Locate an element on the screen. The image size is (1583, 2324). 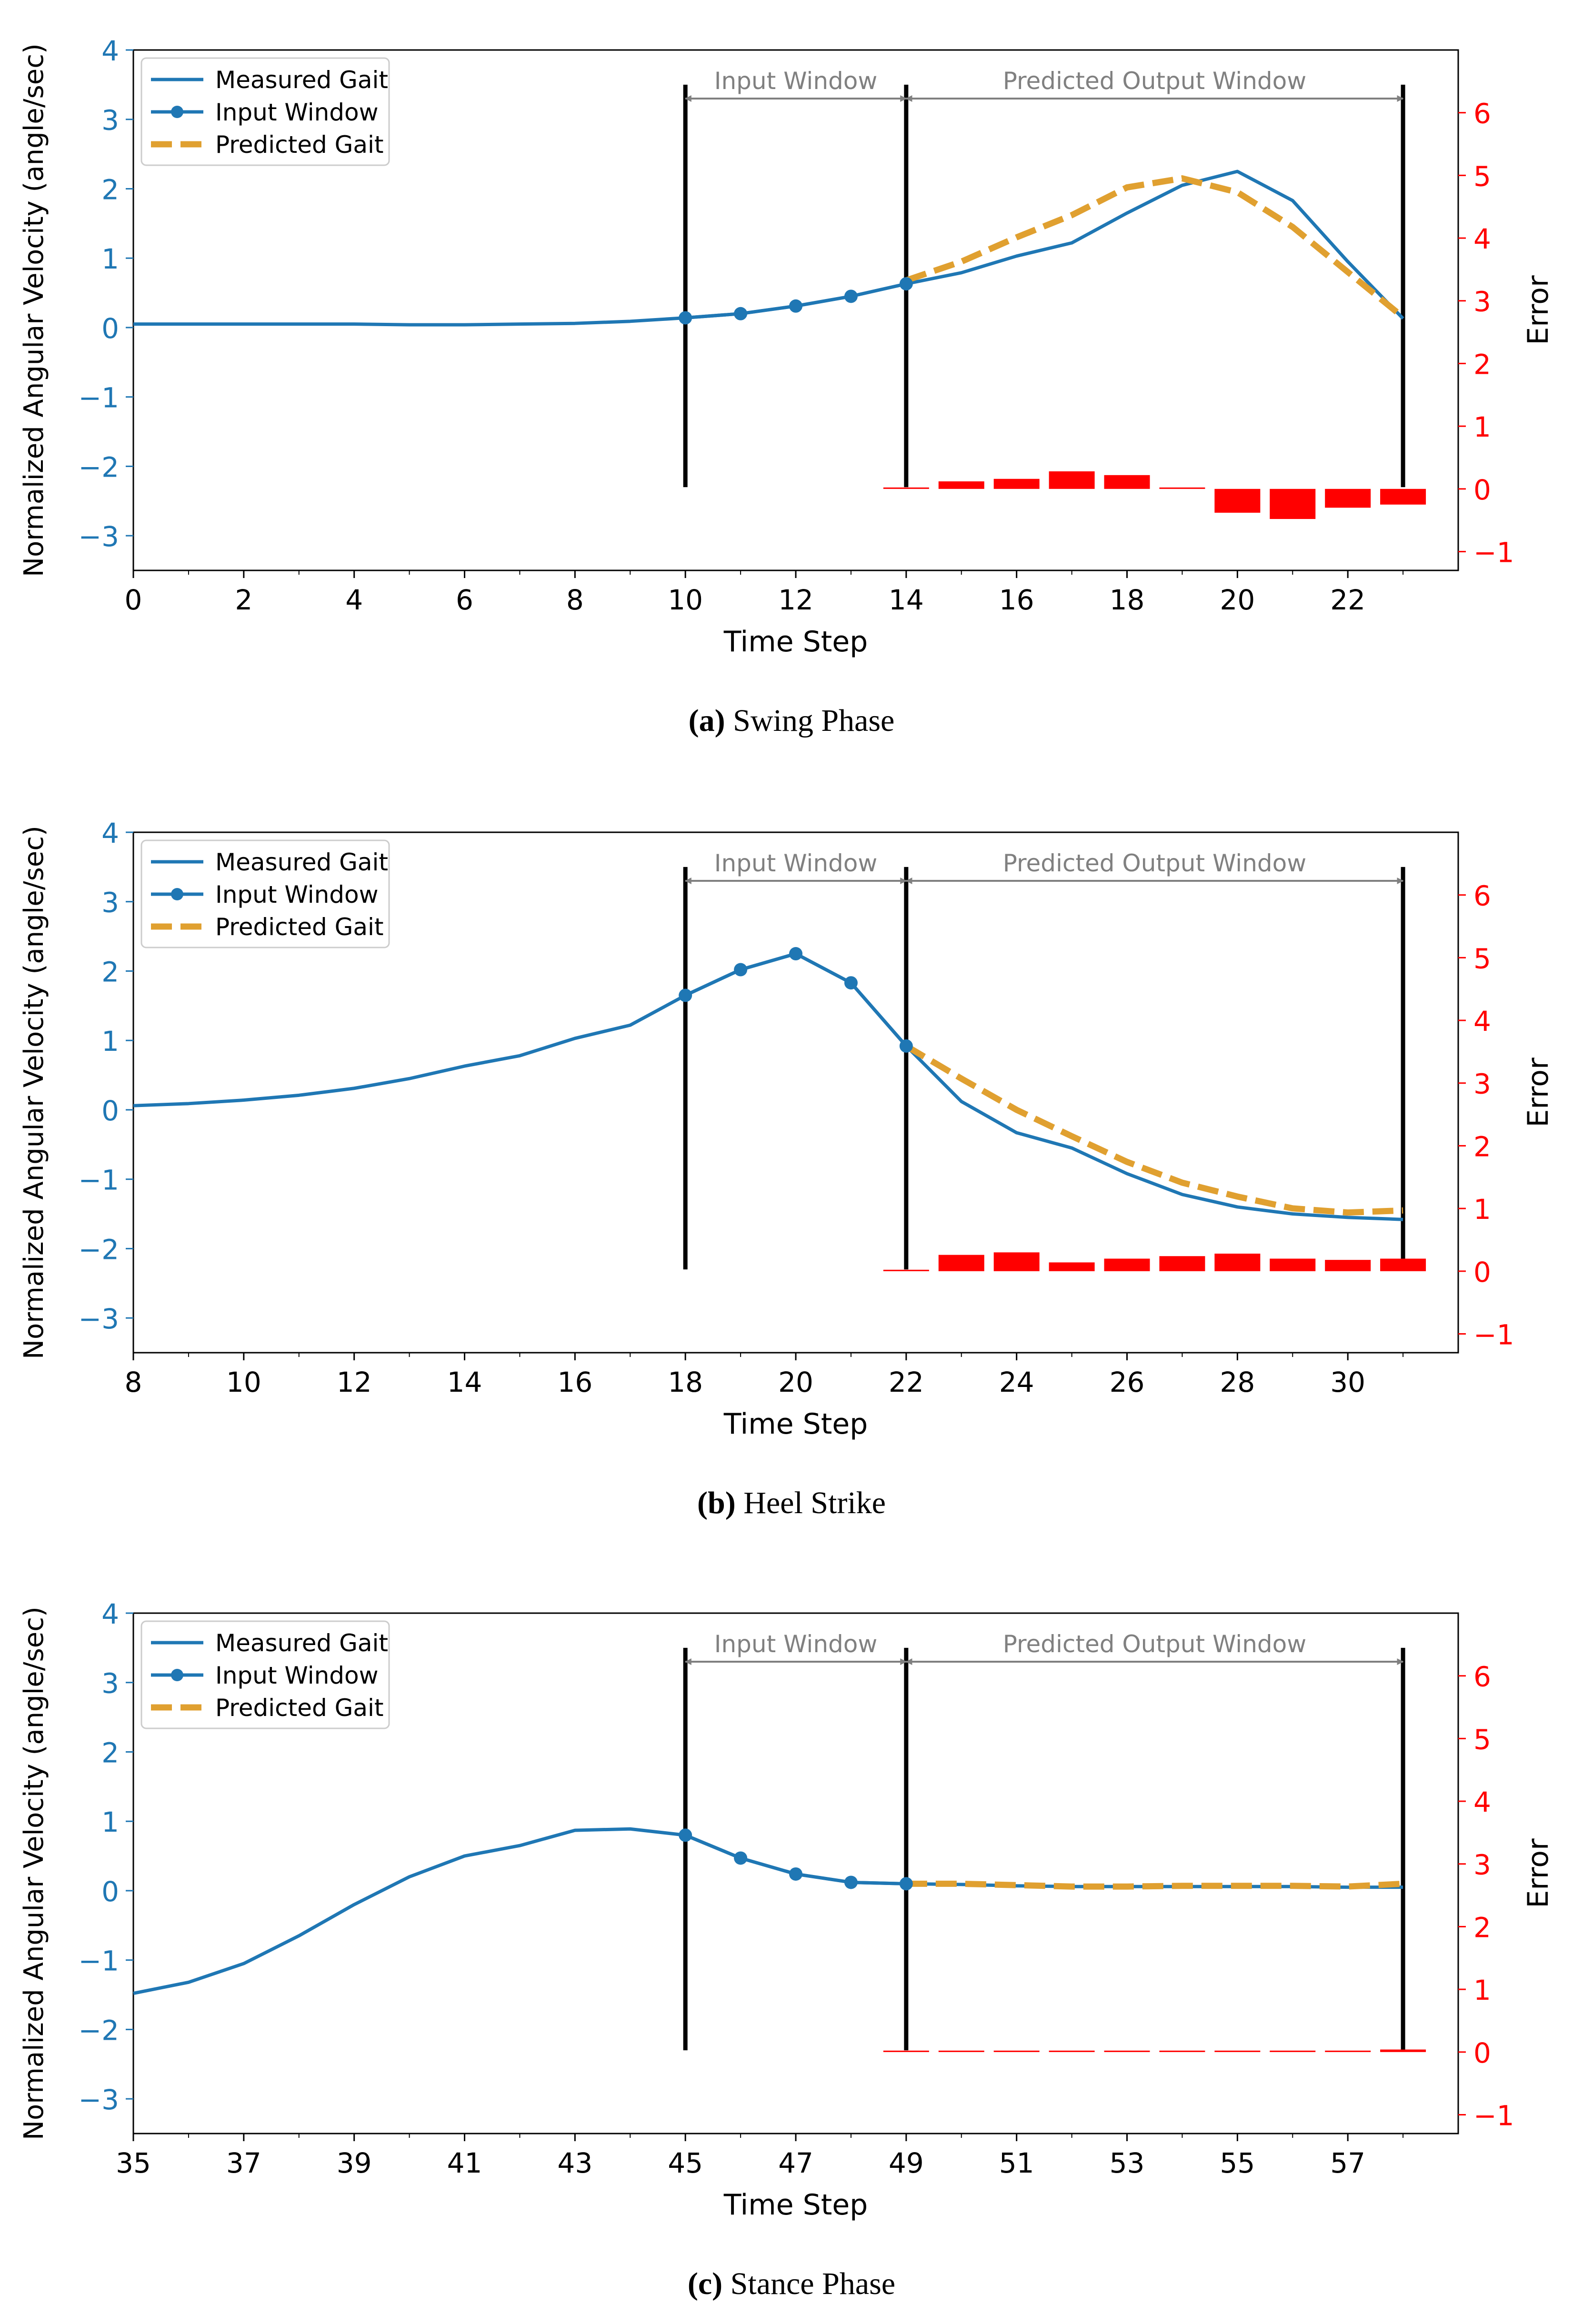
x-tick-label: 20 is located at coordinates (1237, 600).